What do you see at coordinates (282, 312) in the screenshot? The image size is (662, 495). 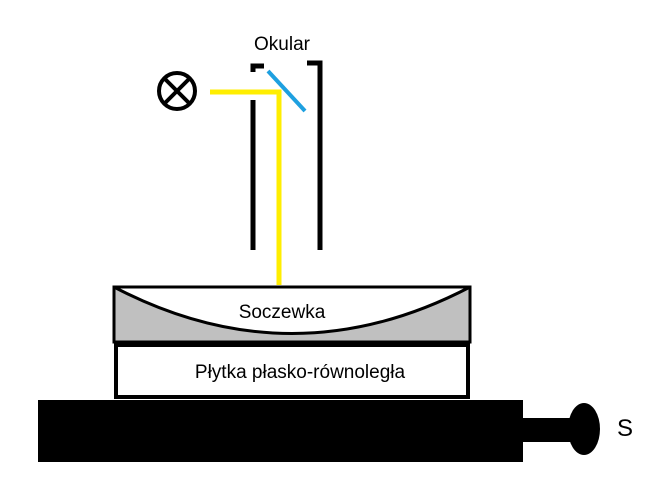 I see `lens-label: Soczewka` at bounding box center [282, 312].